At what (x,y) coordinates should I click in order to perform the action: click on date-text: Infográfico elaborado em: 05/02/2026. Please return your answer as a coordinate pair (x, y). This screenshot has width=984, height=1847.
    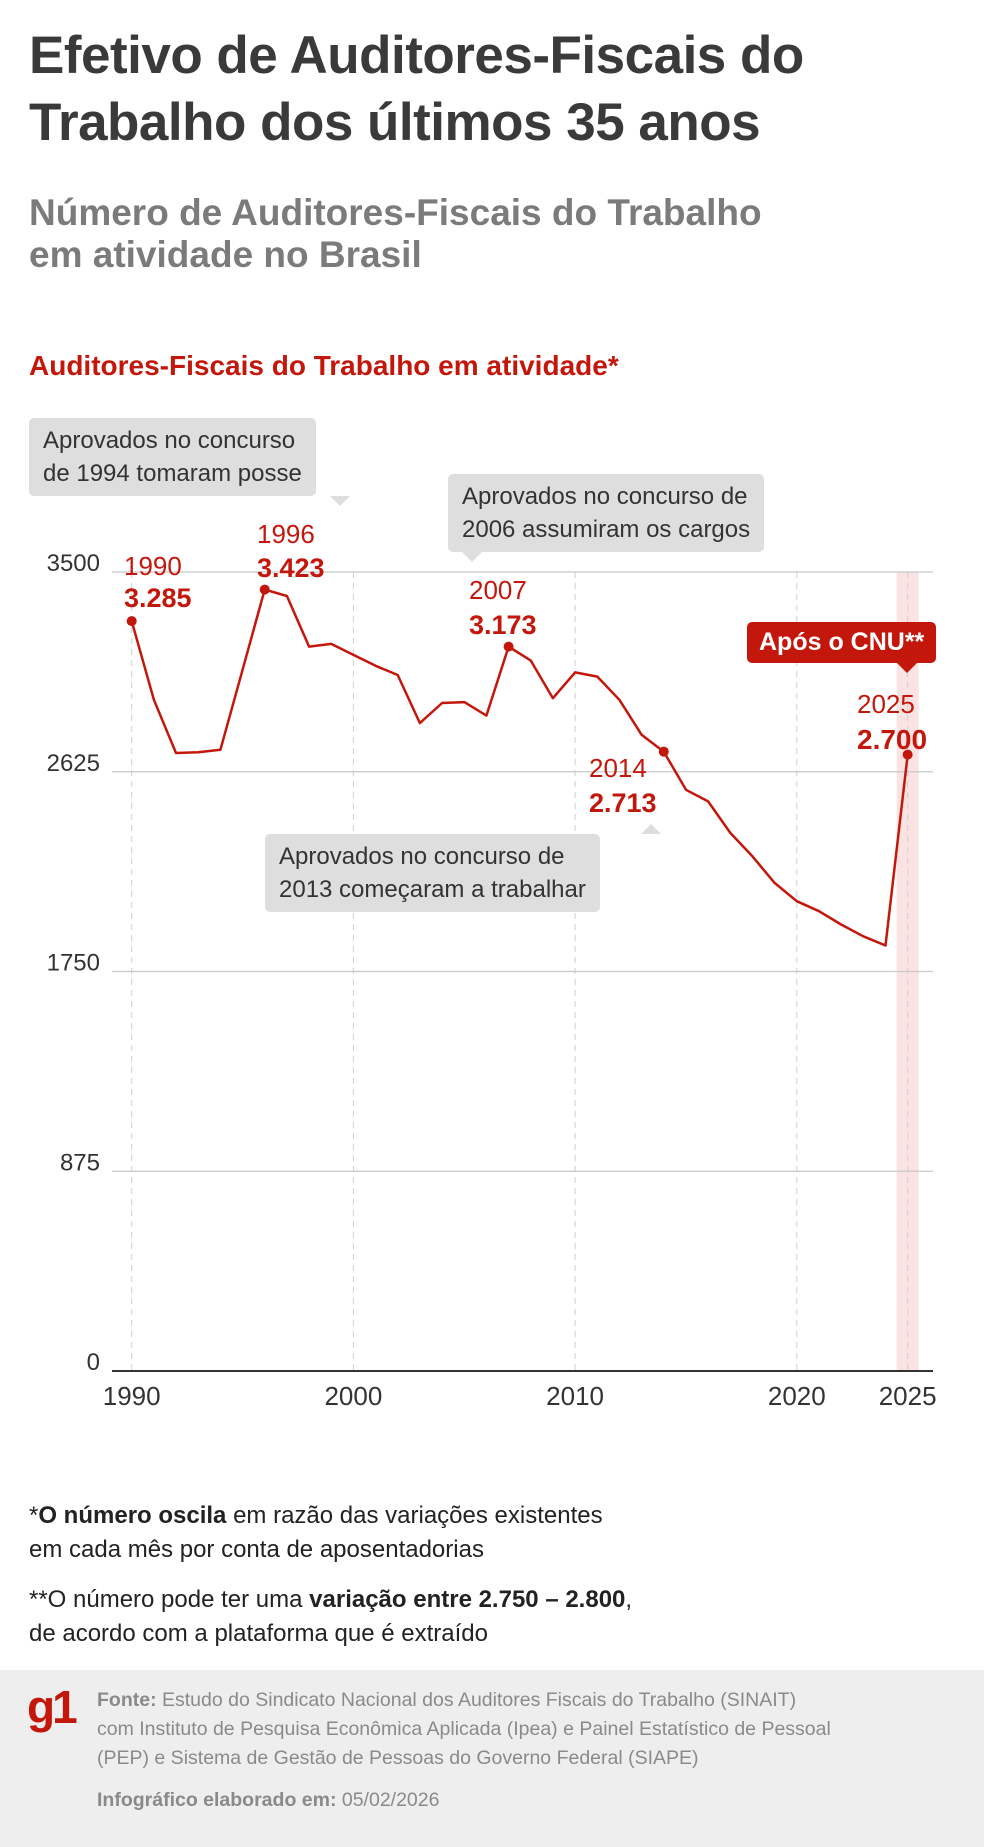
    Looking at the image, I should click on (268, 1800).